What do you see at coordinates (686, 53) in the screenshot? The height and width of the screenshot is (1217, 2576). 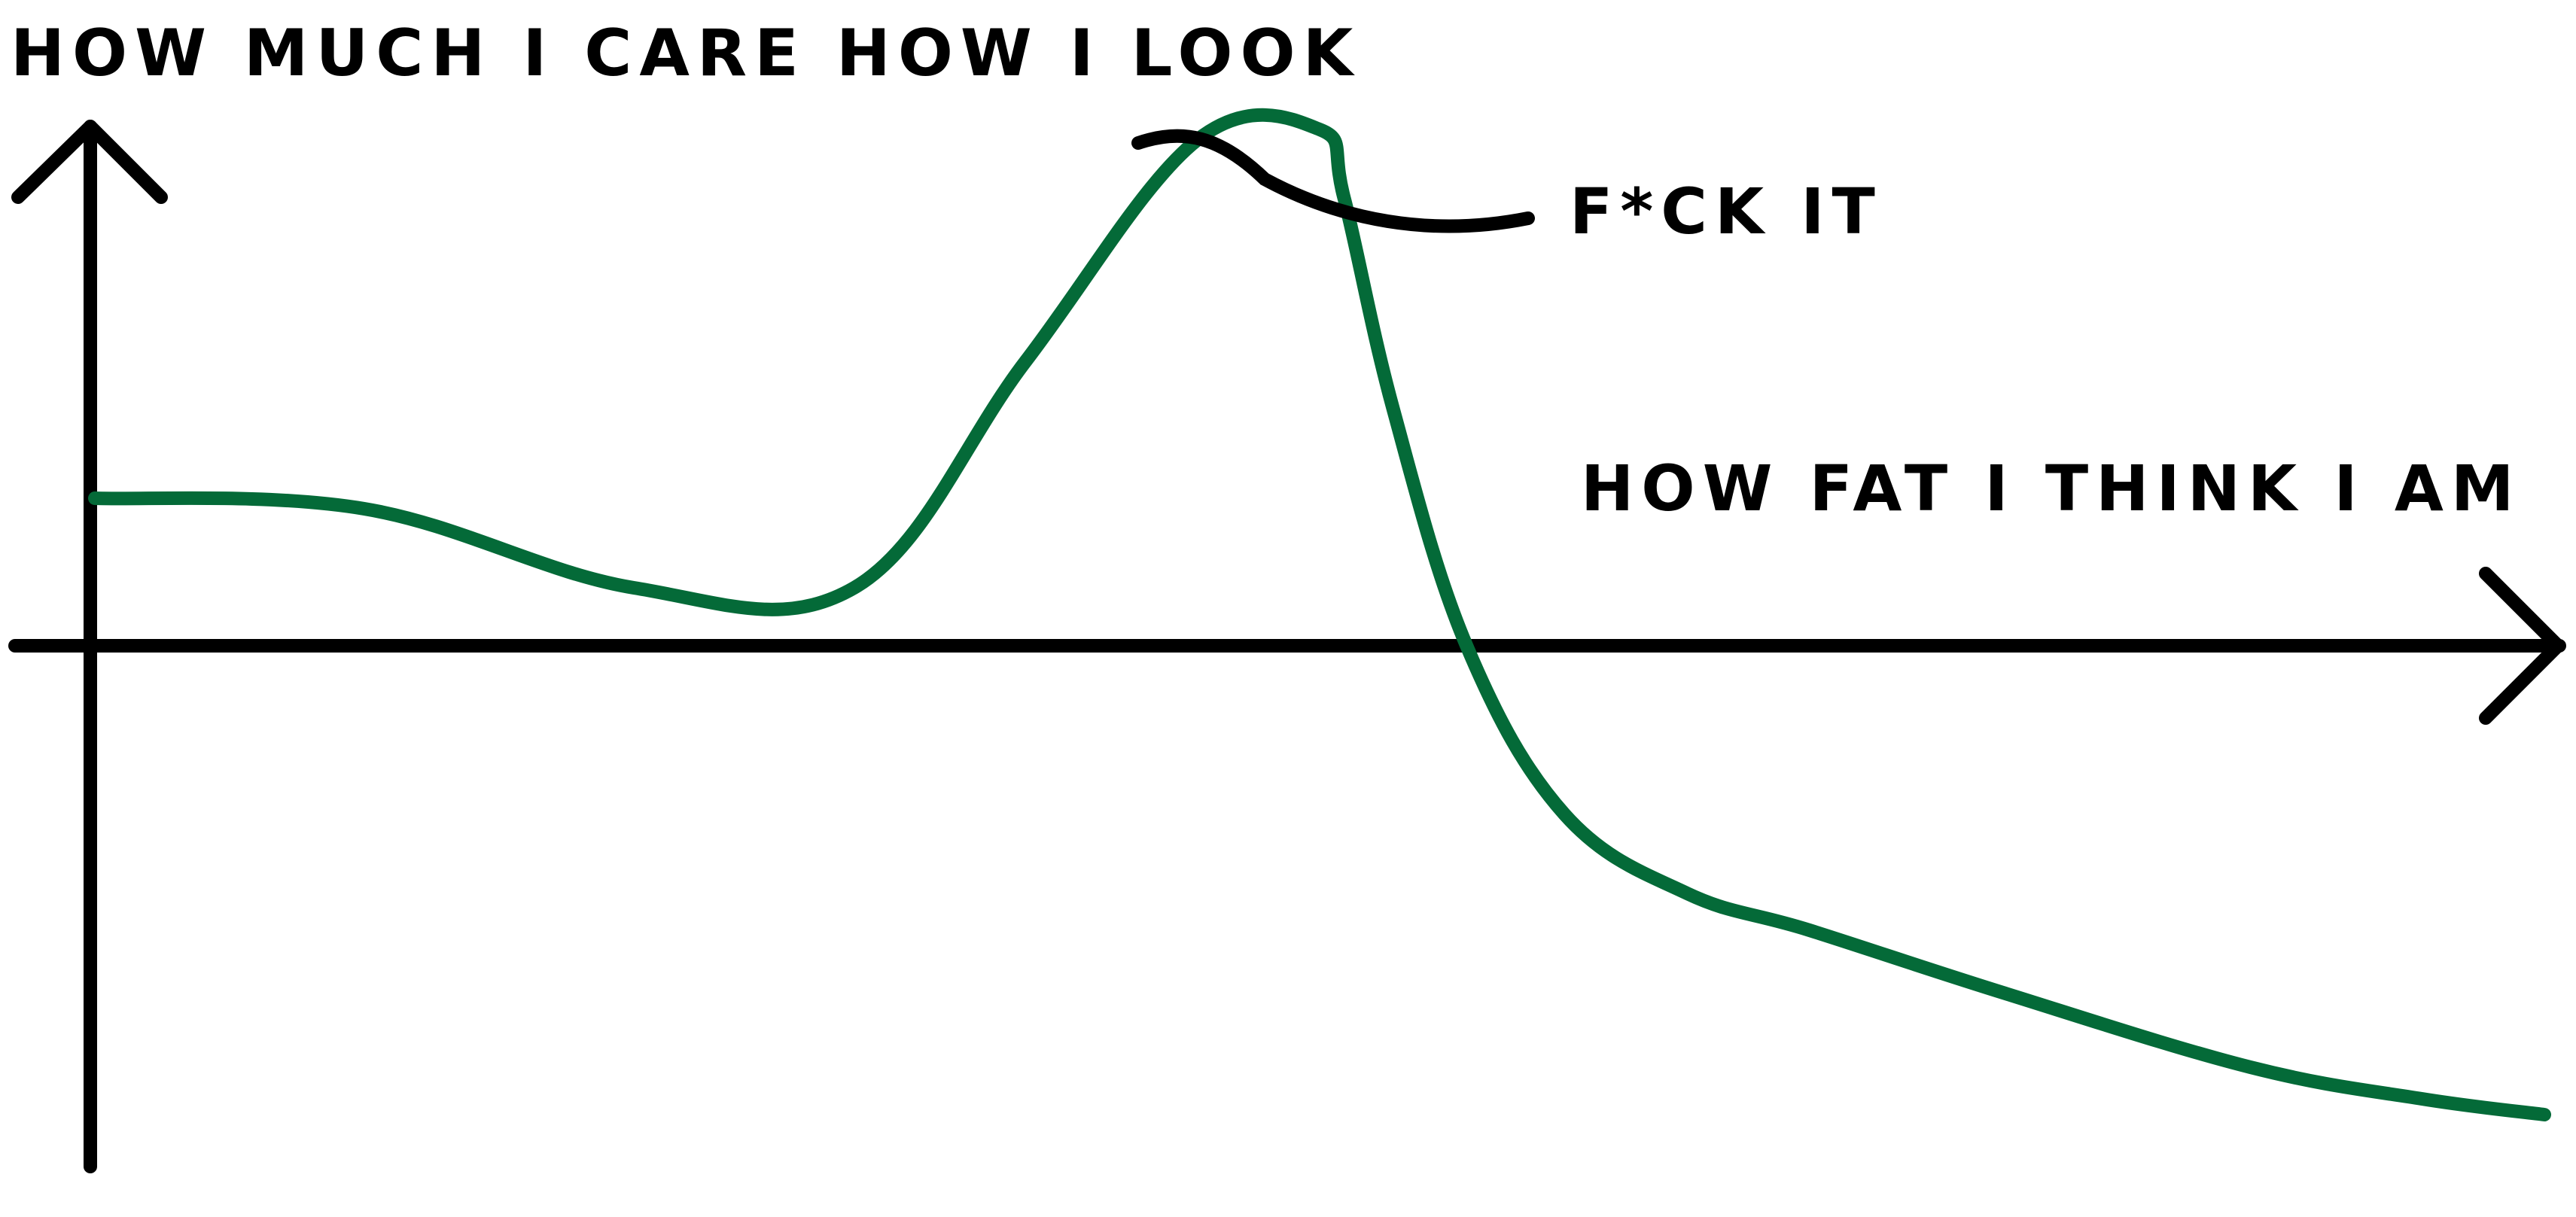 I see `y-axis-label: HOW MUCH I CARE HOW I LOOK` at bounding box center [686, 53].